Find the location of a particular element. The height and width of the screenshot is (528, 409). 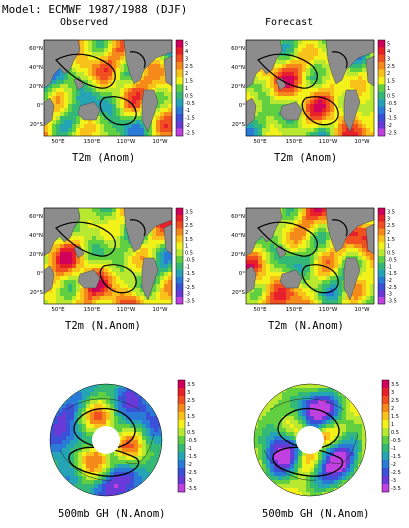

observed-500mb-gh-colorbar-label: 2.5 is located at coordinates (191, 401).